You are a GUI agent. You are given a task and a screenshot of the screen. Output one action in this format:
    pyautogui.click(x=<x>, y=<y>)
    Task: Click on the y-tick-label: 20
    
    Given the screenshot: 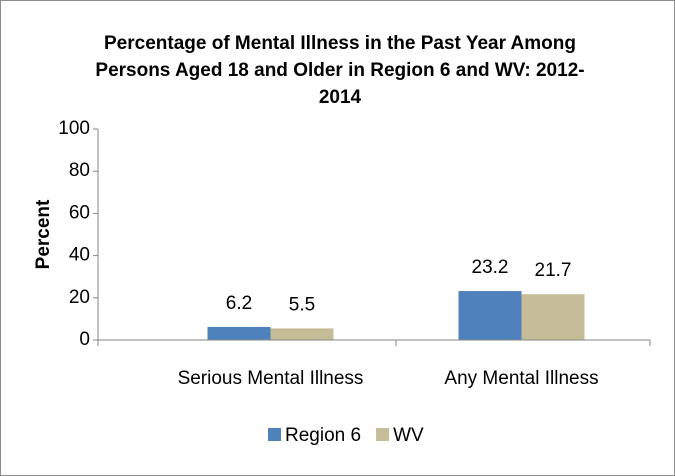 What is the action you would take?
    pyautogui.click(x=79, y=297)
    